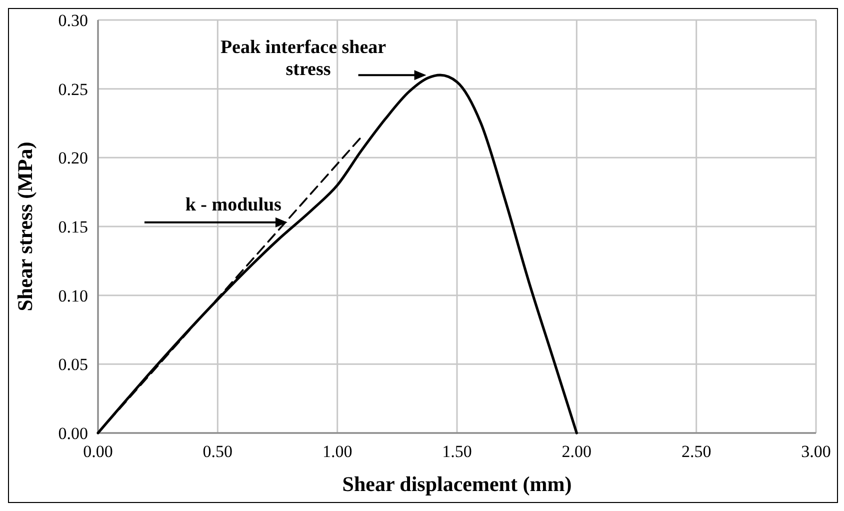 The width and height of the screenshot is (844, 511). What do you see at coordinates (577, 451) in the screenshot?
I see `x-tick-label: 2.00` at bounding box center [577, 451].